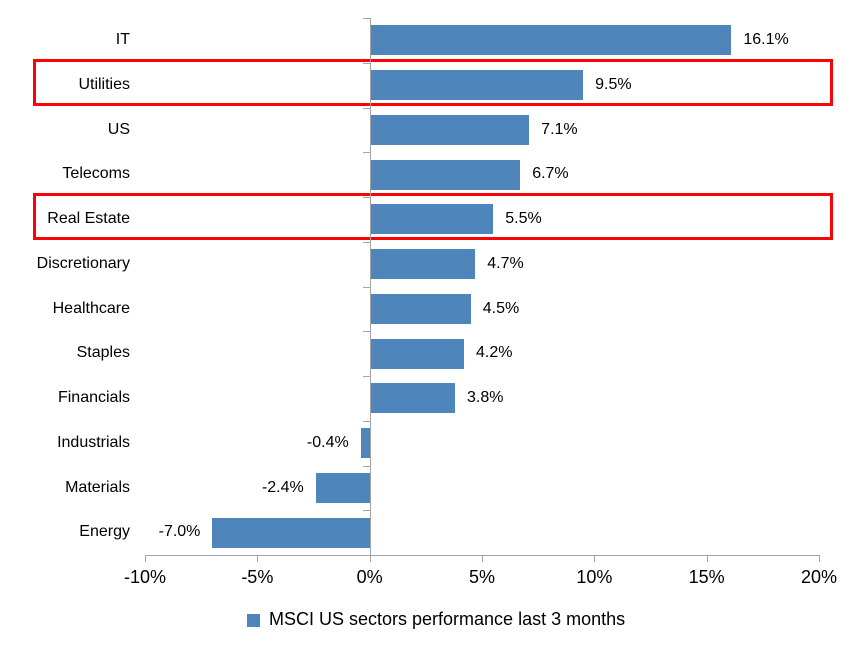 The image size is (852, 651). I want to click on category-label: Real Estate, so click(88, 218).